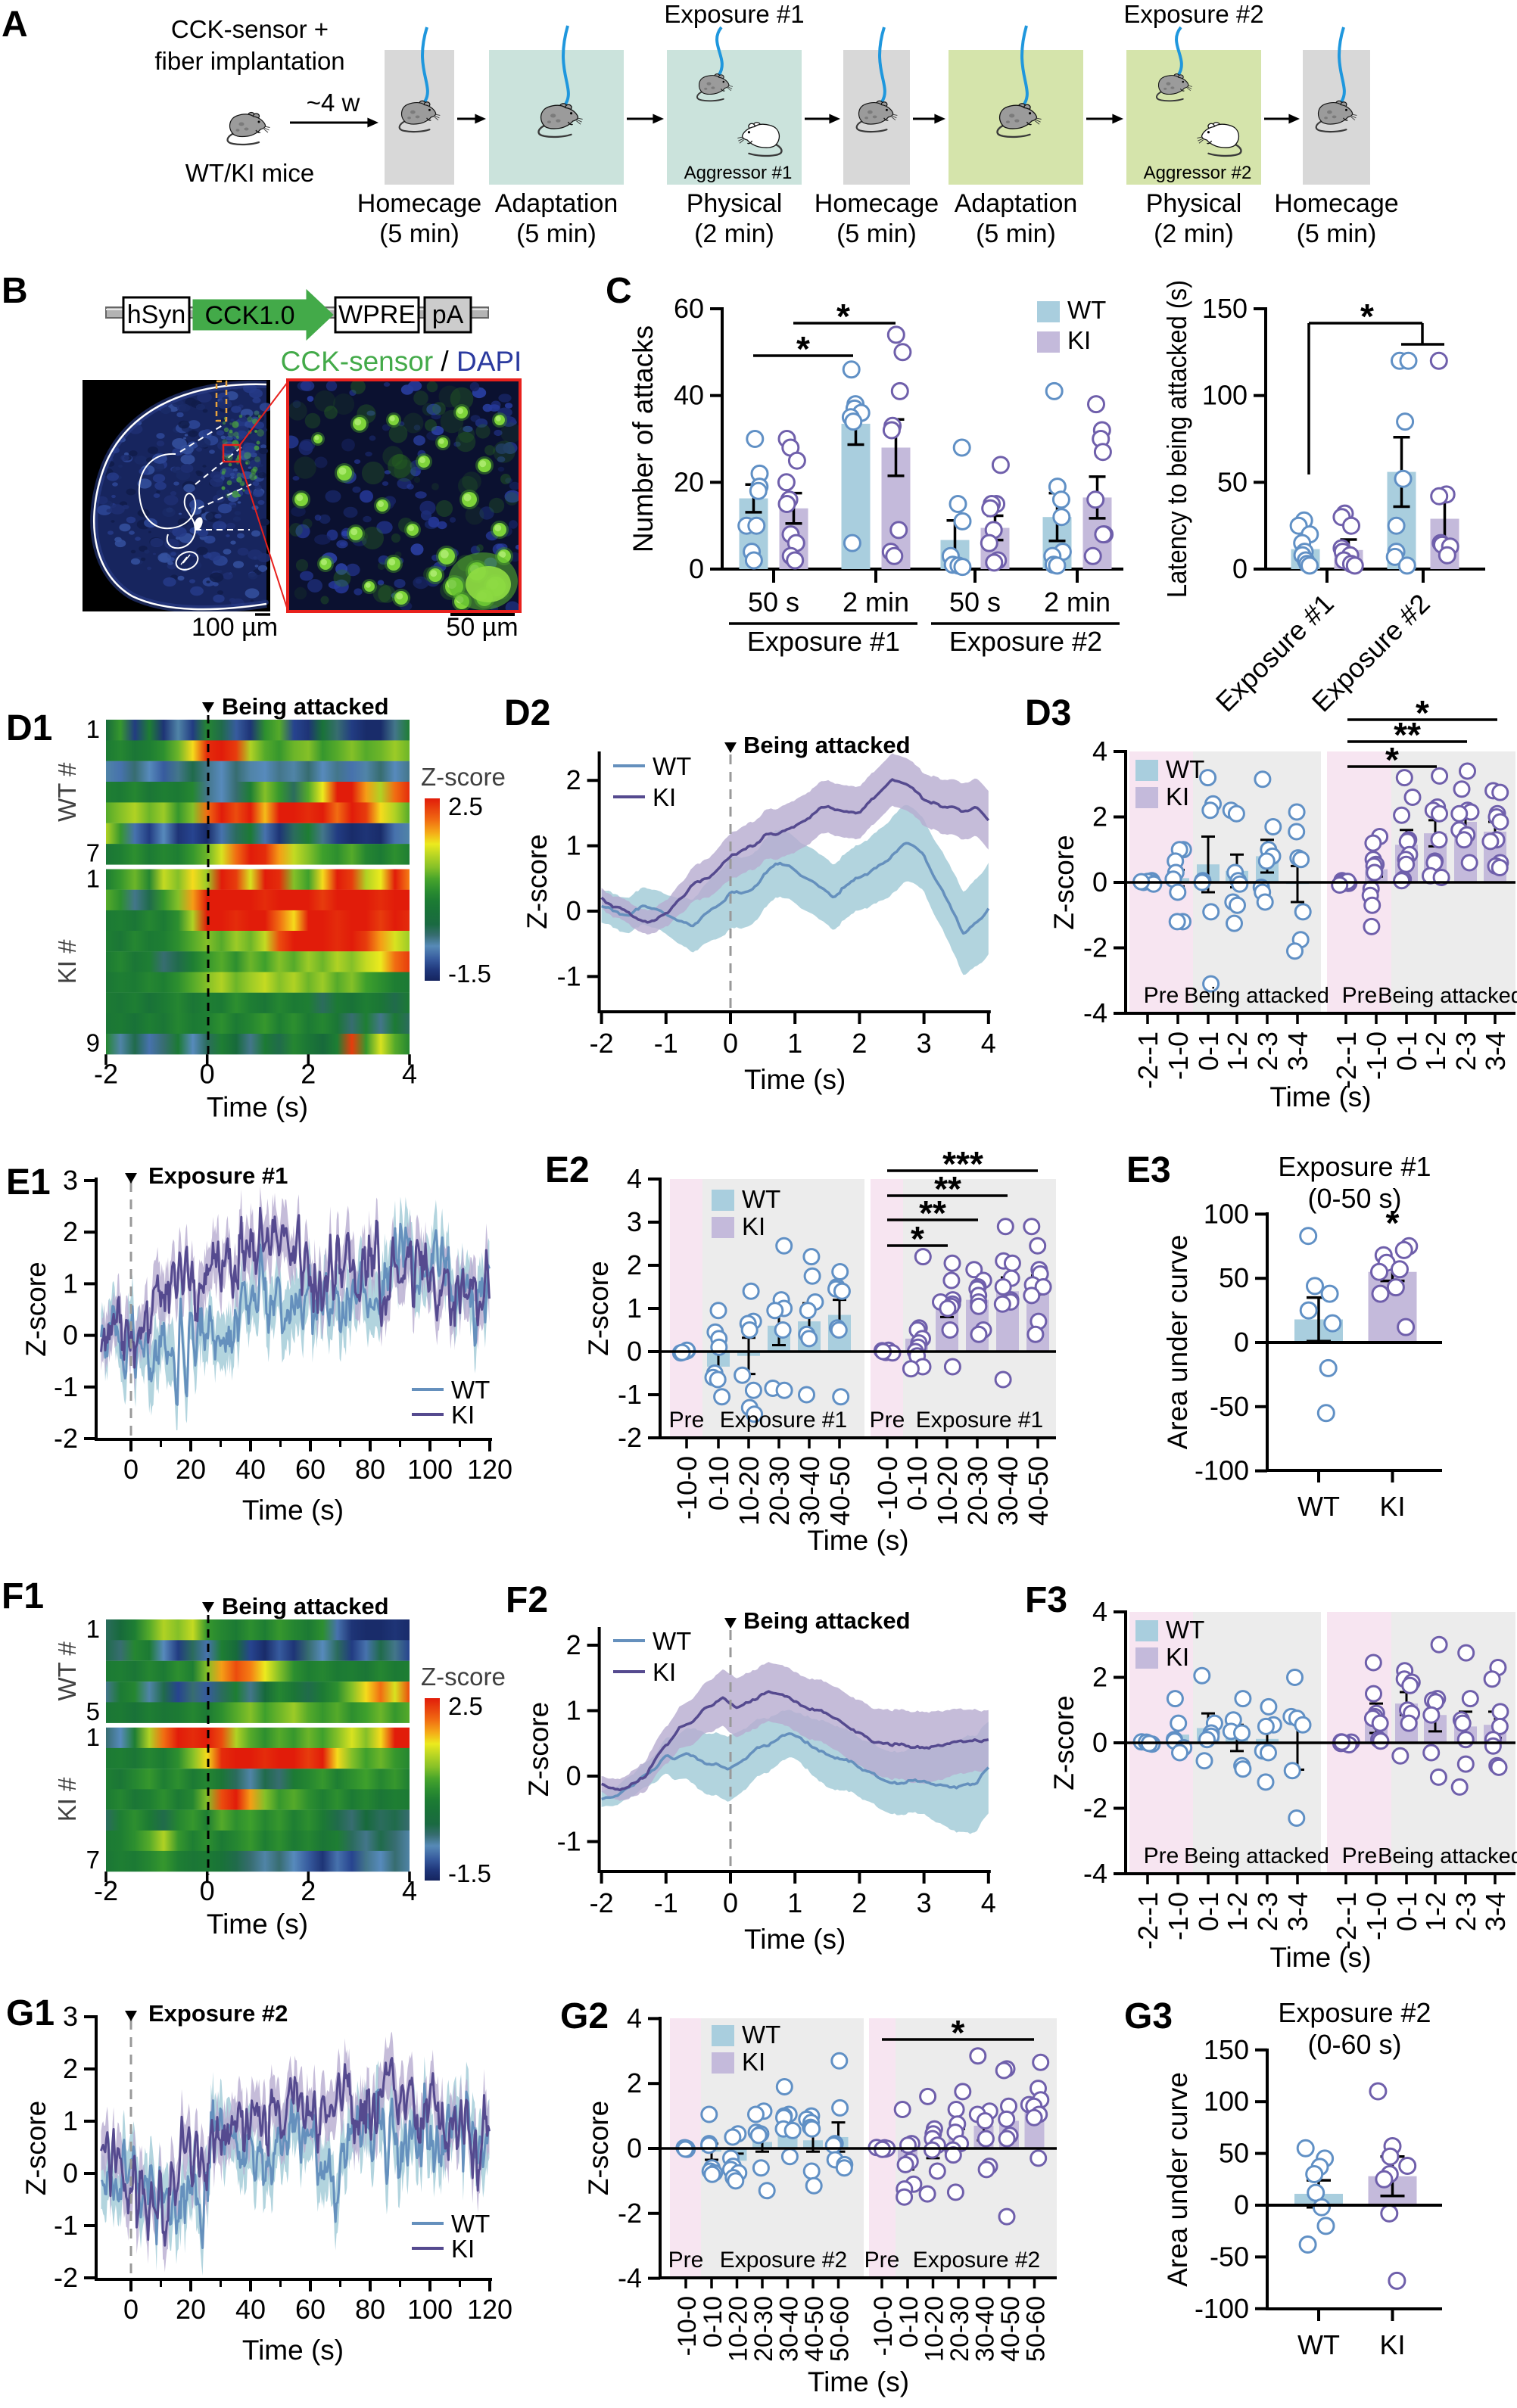 Image resolution: width=1517 pixels, height=2408 pixels. Describe the element at coordinates (1177, 1342) in the screenshot. I see `svg-text: Area under curve` at that location.